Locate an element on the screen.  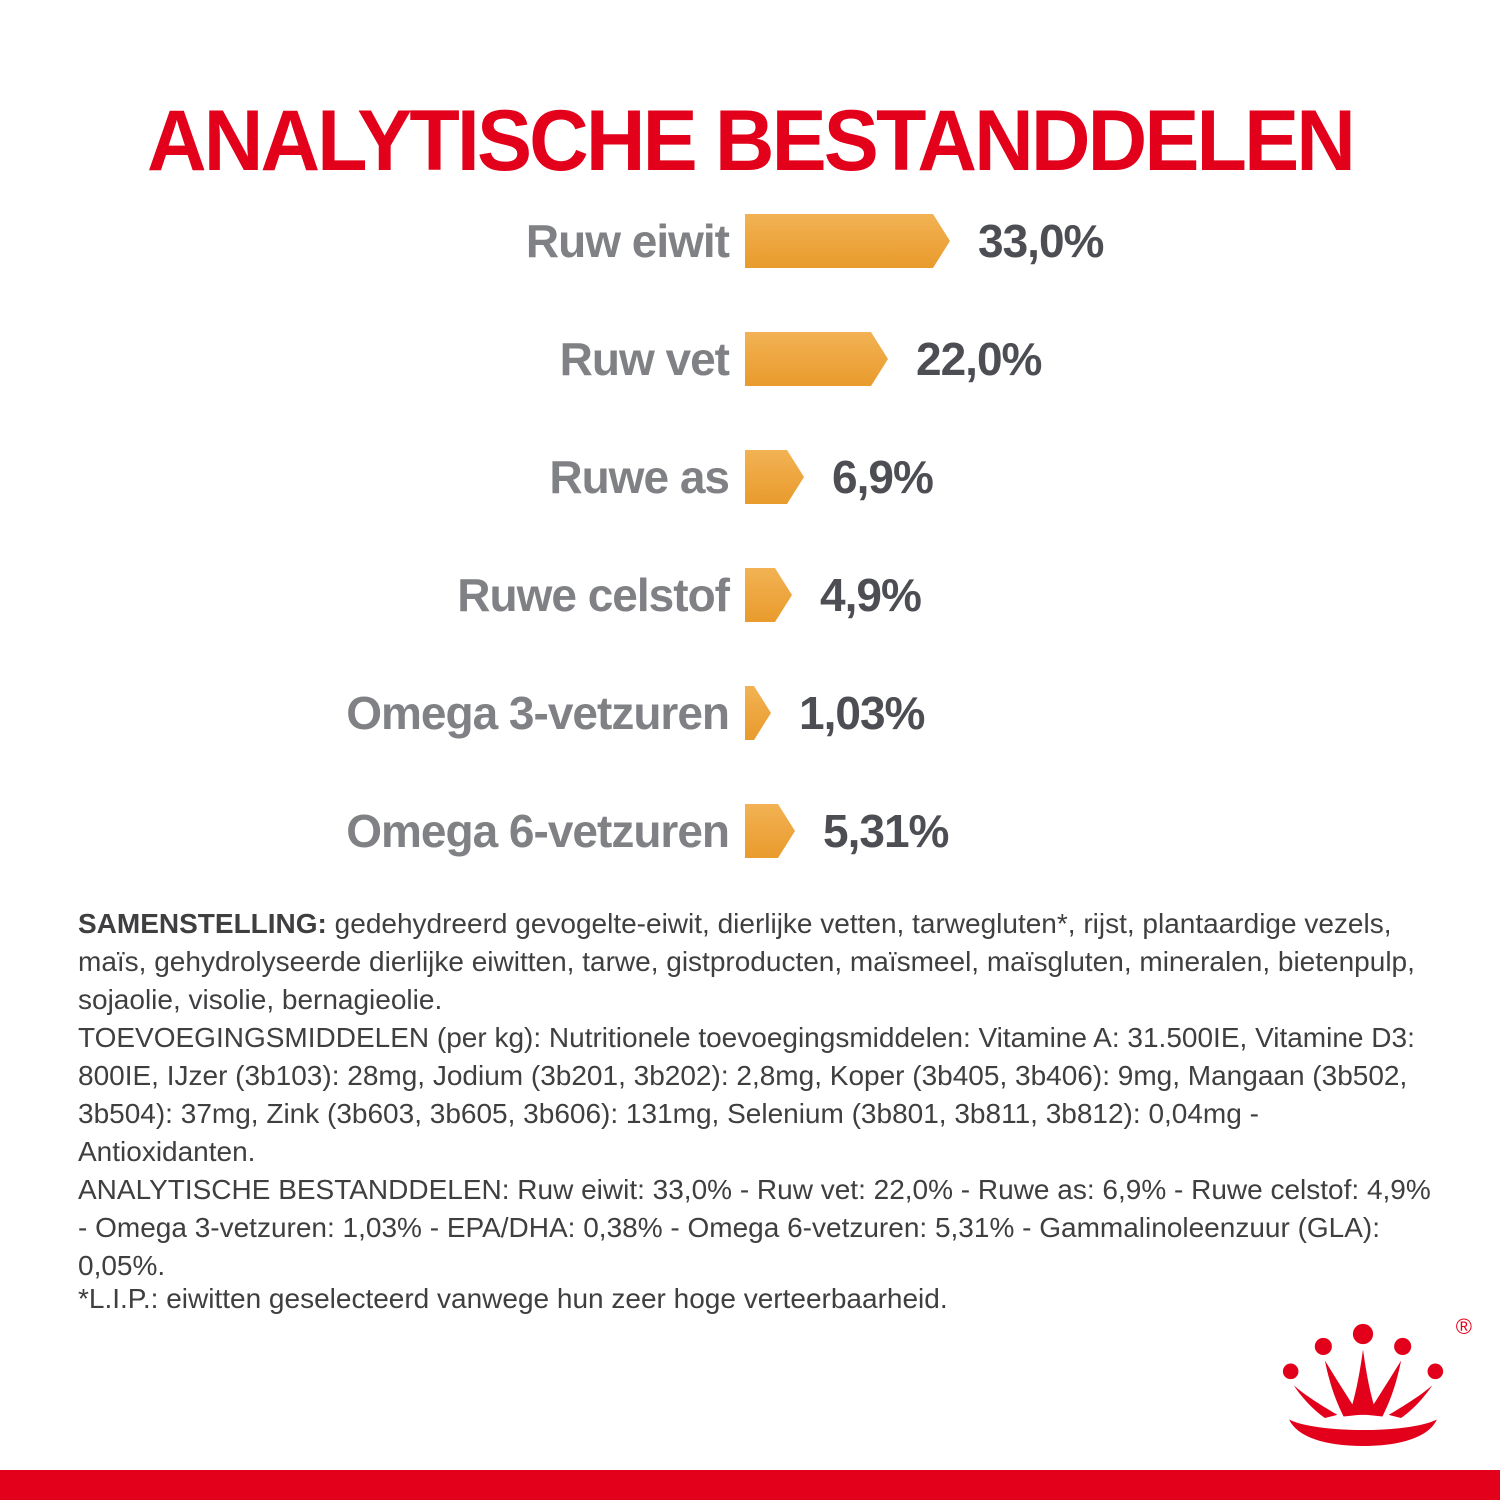
chart-row: Ruw vet 22,0% is located at coordinates (750, 359).